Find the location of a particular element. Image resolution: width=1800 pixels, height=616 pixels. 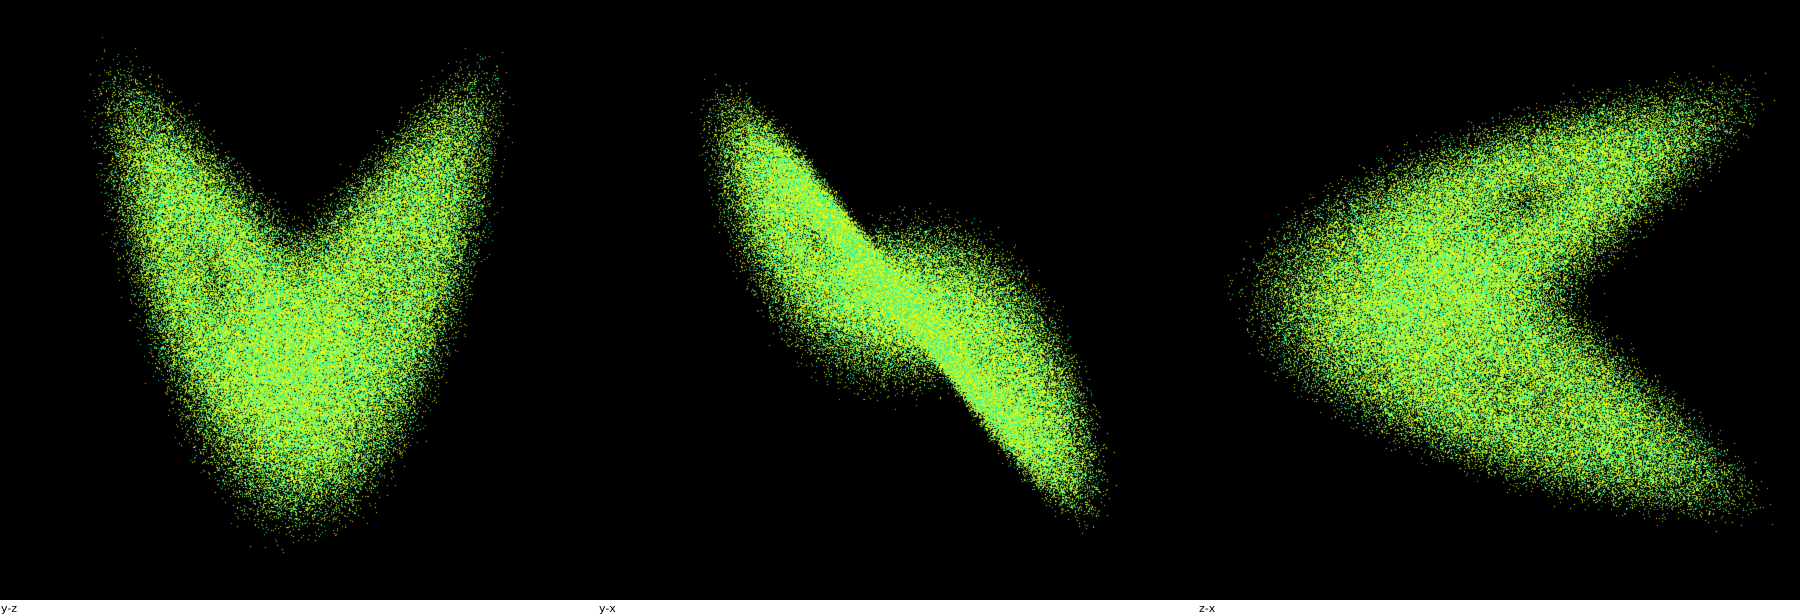

panel-label-z-x: z-x is located at coordinates (1207, 608).